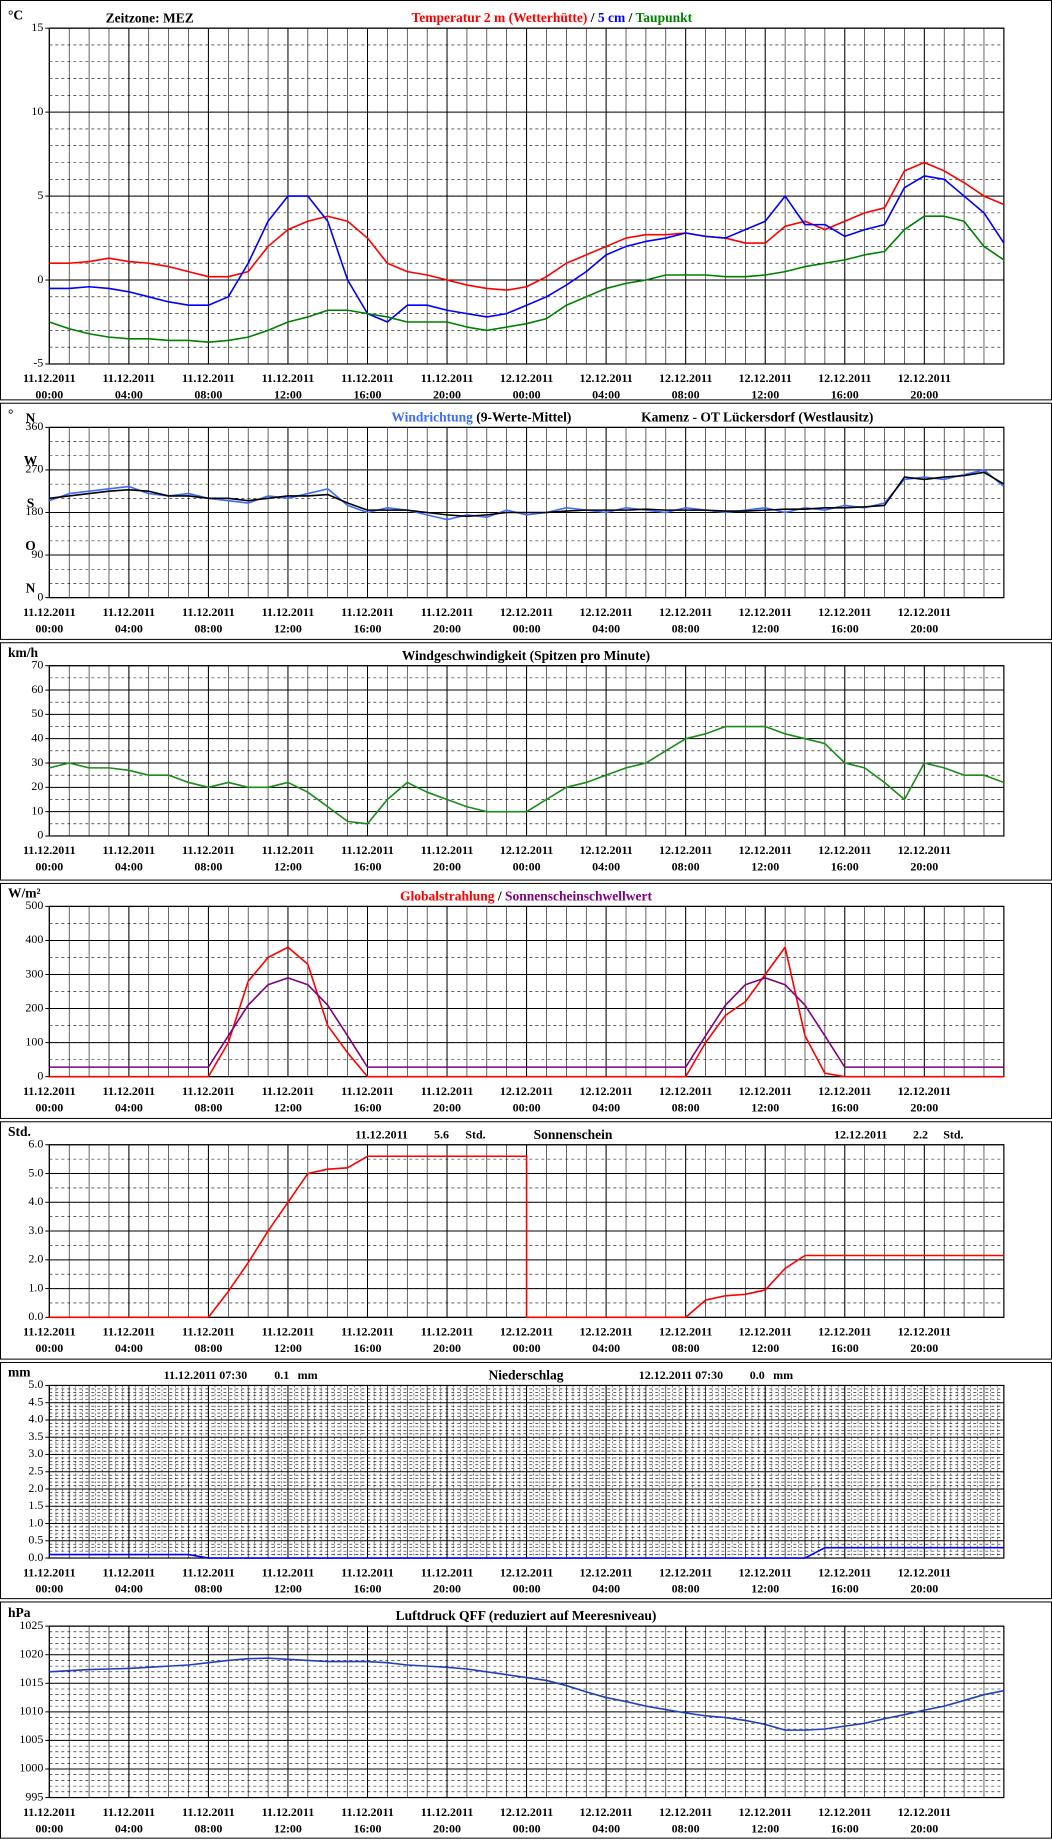 The height and width of the screenshot is (1841, 1052). Describe the element at coordinates (573, 1134) in the screenshot. I see `chart-title: Sonnenschein` at that location.